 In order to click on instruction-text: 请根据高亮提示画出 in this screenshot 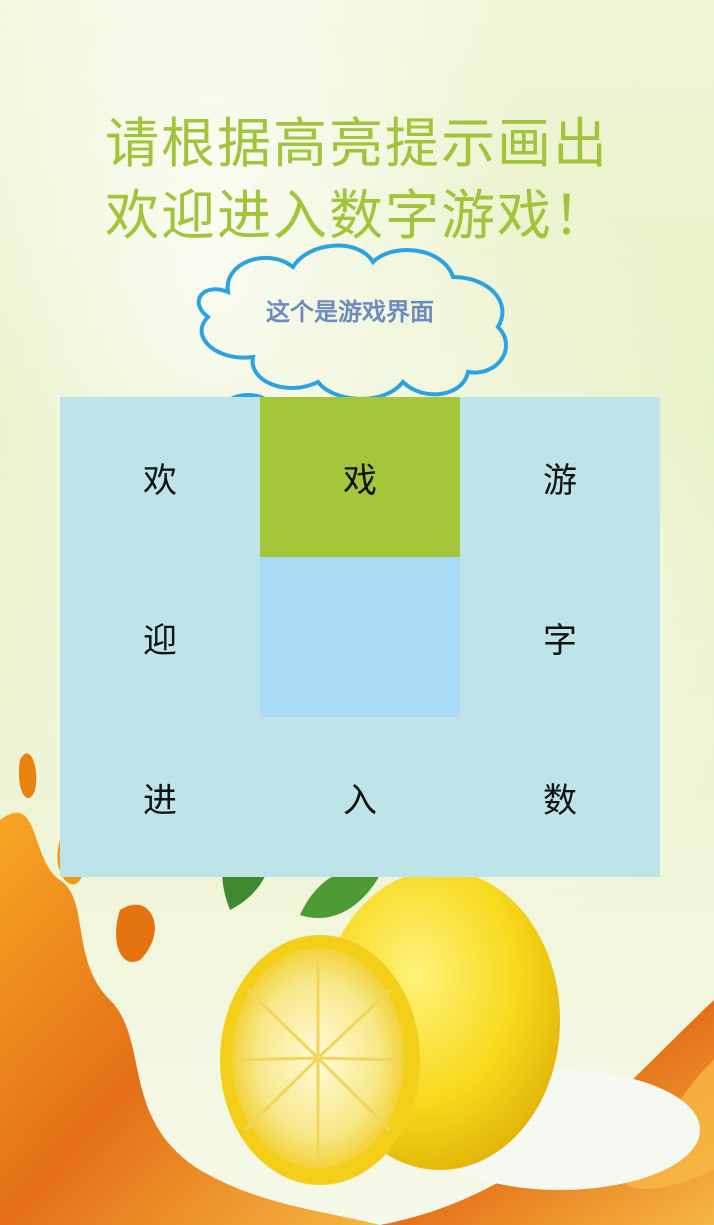, I will do `click(357, 143)`.